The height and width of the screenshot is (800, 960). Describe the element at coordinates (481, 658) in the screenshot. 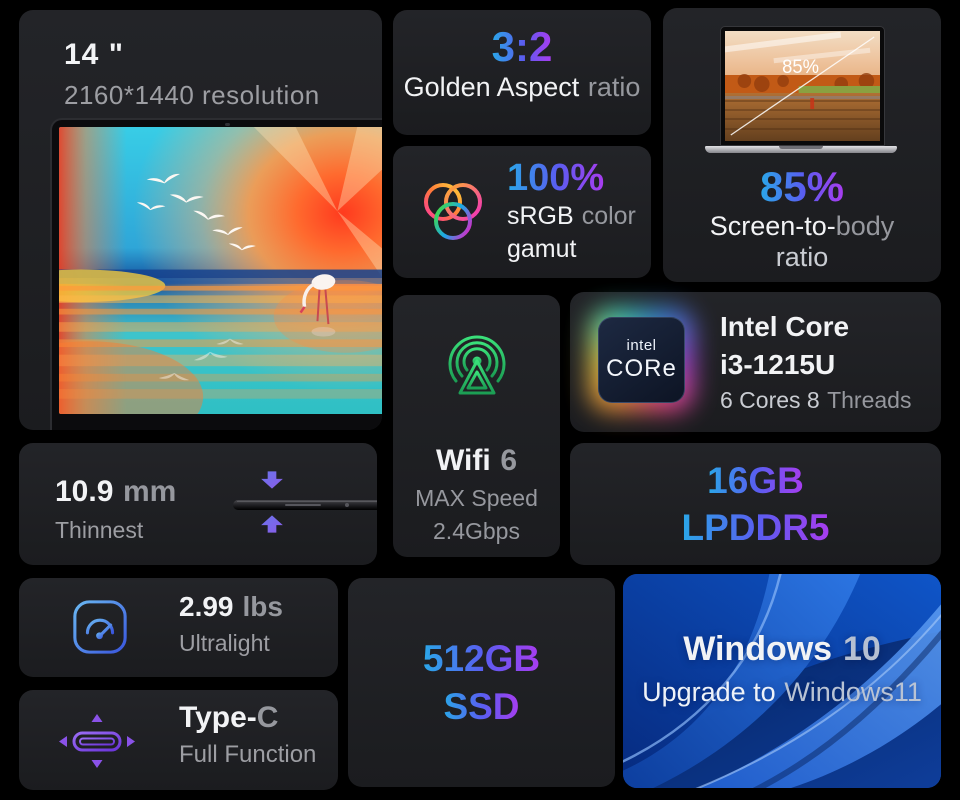

I see `ssd-size: 512GB` at that location.